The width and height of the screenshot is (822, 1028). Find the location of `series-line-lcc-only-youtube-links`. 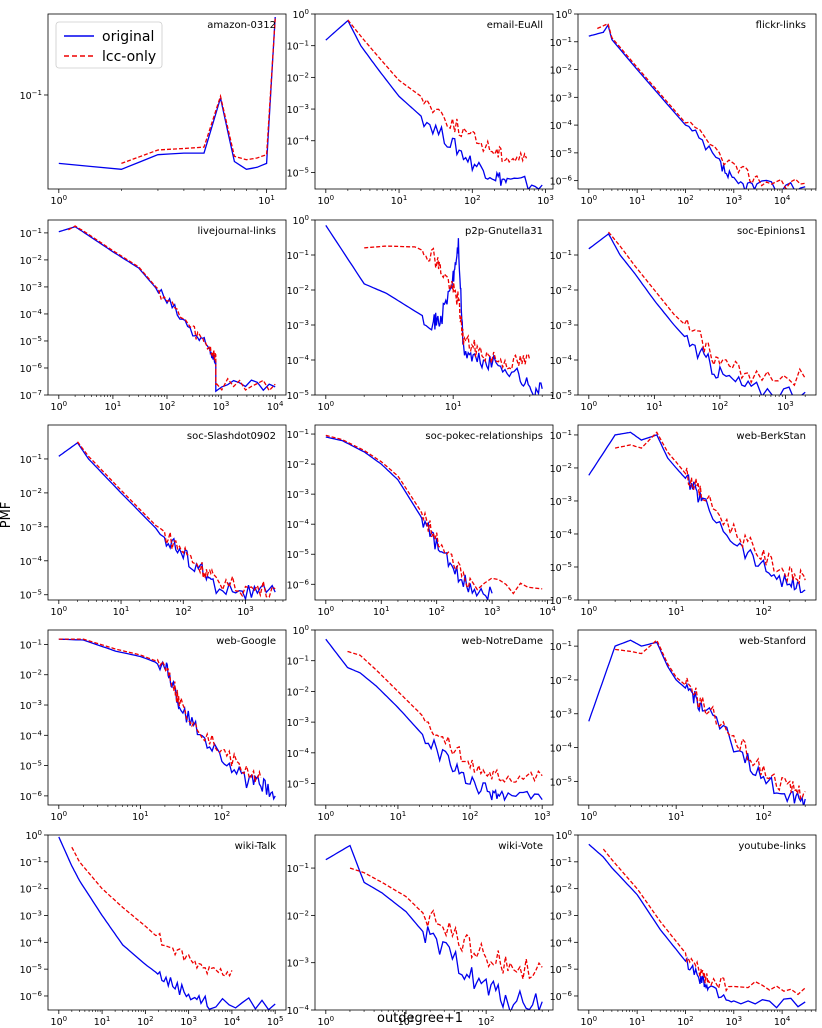

series-line-lcc-only-youtube-links is located at coordinates (704, 922).